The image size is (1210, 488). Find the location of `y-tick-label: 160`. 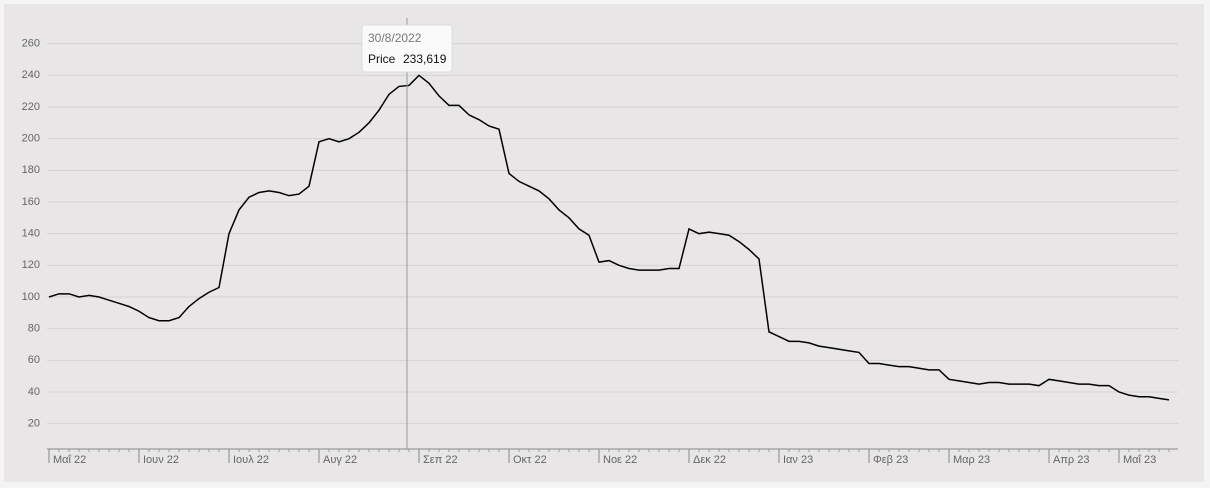

y-tick-label: 160 is located at coordinates (31, 202).